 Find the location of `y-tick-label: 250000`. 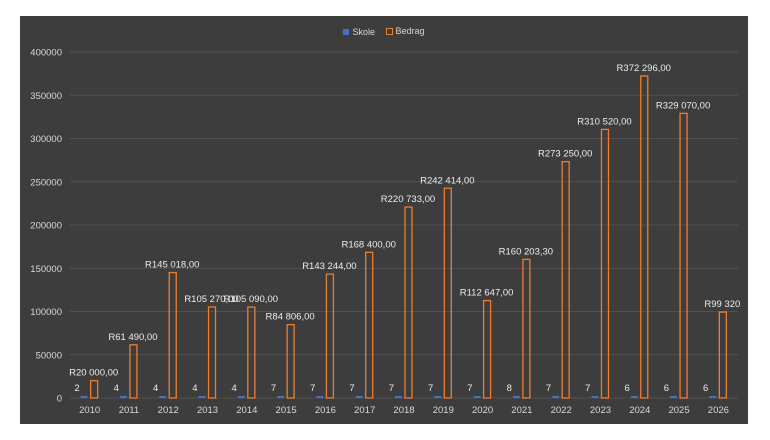

y-tick-label: 250000 is located at coordinates (46, 182).